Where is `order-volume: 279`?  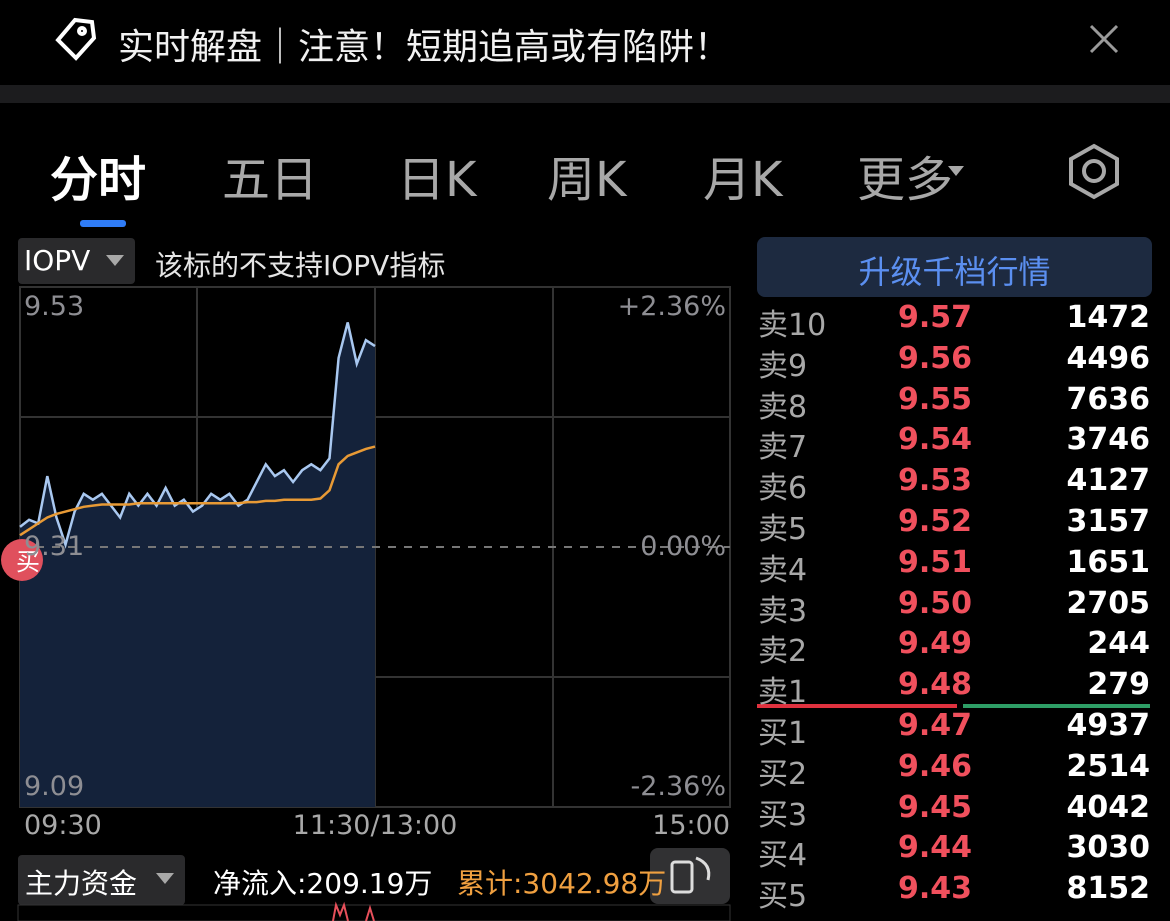
order-volume: 279 is located at coordinates (1118, 685).